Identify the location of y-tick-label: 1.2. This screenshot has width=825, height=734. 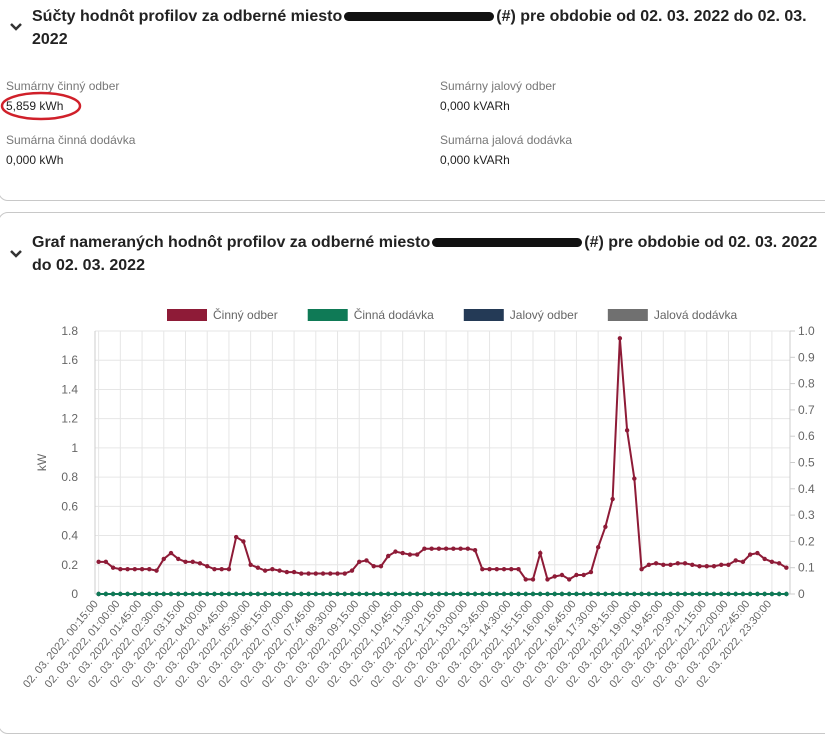
(69, 419).